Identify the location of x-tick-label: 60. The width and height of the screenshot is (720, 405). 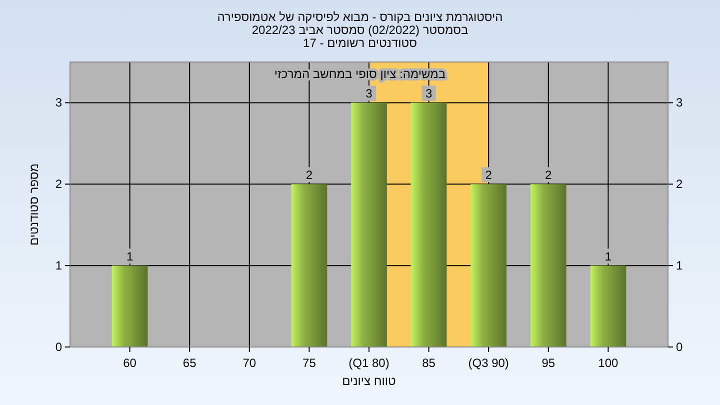
(130, 363).